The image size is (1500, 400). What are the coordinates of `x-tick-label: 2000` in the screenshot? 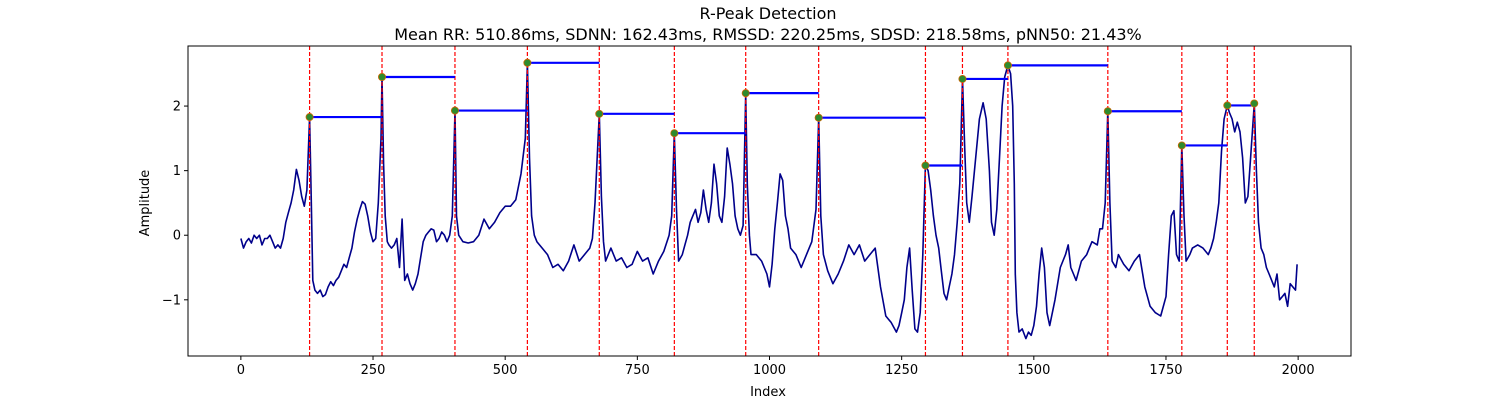 It's located at (1298, 370).